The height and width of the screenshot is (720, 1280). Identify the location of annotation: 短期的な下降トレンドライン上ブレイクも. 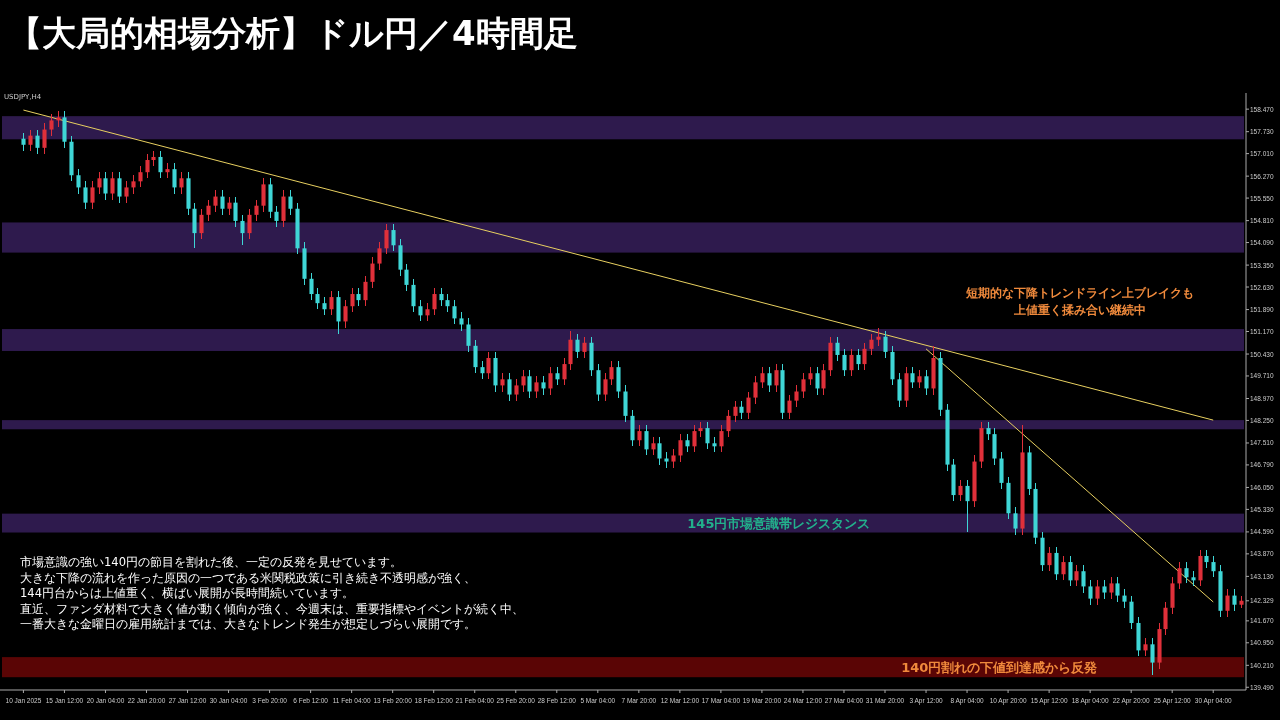
(1079, 293).